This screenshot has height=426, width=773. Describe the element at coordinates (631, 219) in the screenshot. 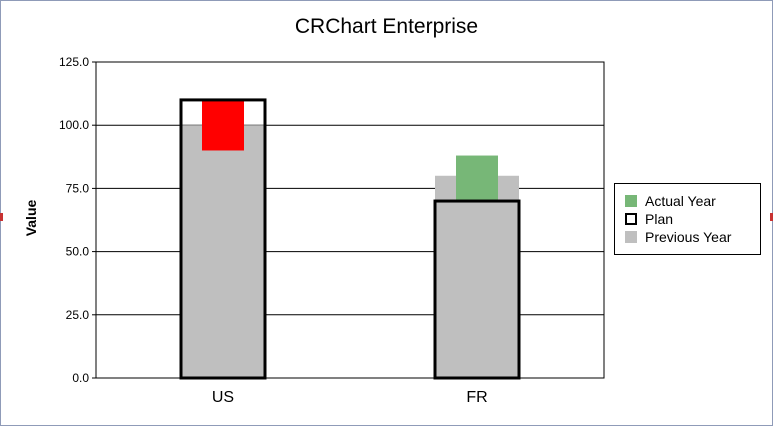

I see `legend-swatch-plan` at that location.